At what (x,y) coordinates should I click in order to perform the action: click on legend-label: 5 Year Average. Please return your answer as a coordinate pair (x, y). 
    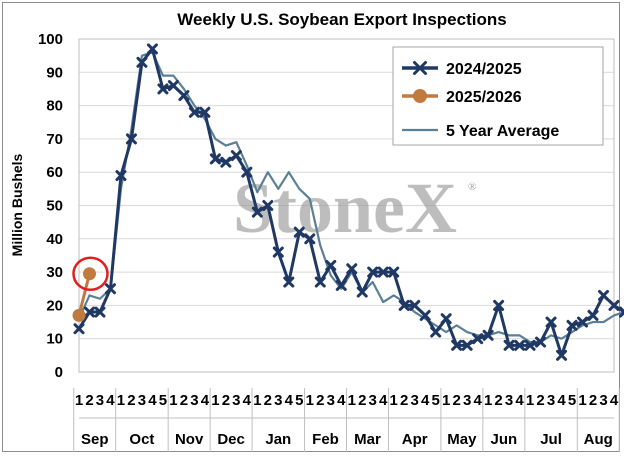
    Looking at the image, I should click on (502, 131).